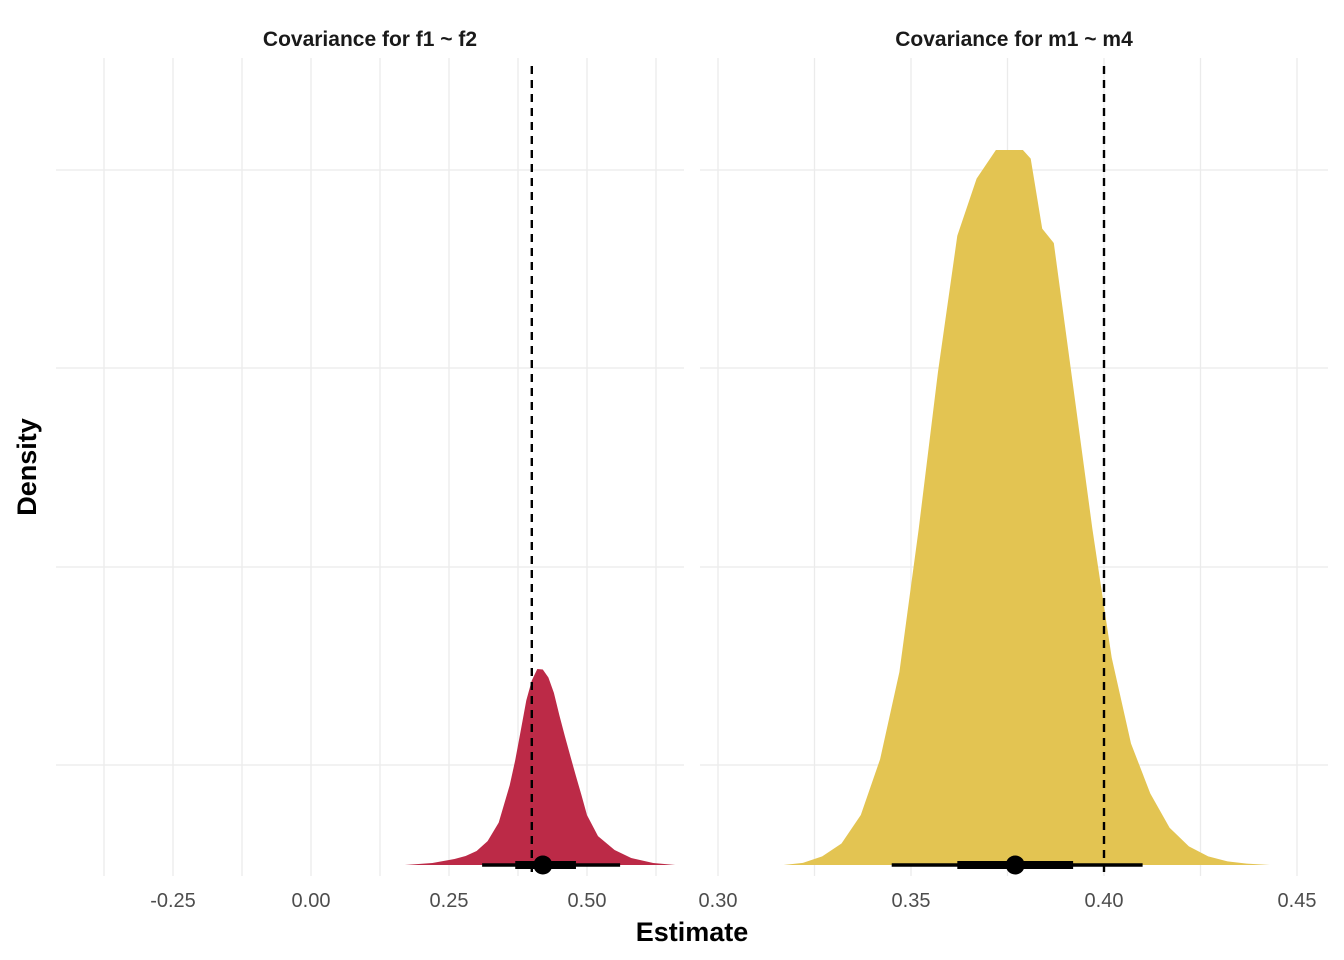 The width and height of the screenshot is (1344, 960). I want to click on x-tick-label: 0.50, so click(587, 901).